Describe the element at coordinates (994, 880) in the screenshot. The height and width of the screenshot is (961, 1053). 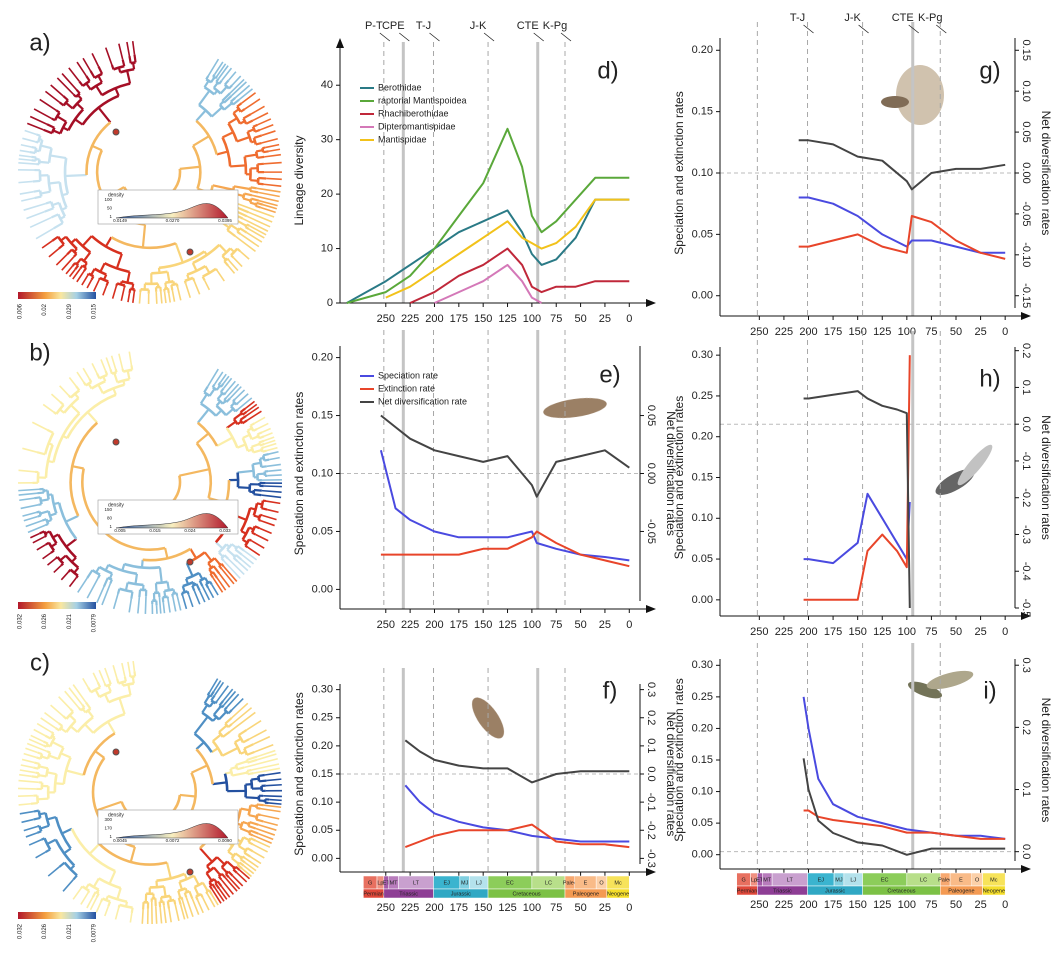
I see `epoch-label: Mc` at that location.